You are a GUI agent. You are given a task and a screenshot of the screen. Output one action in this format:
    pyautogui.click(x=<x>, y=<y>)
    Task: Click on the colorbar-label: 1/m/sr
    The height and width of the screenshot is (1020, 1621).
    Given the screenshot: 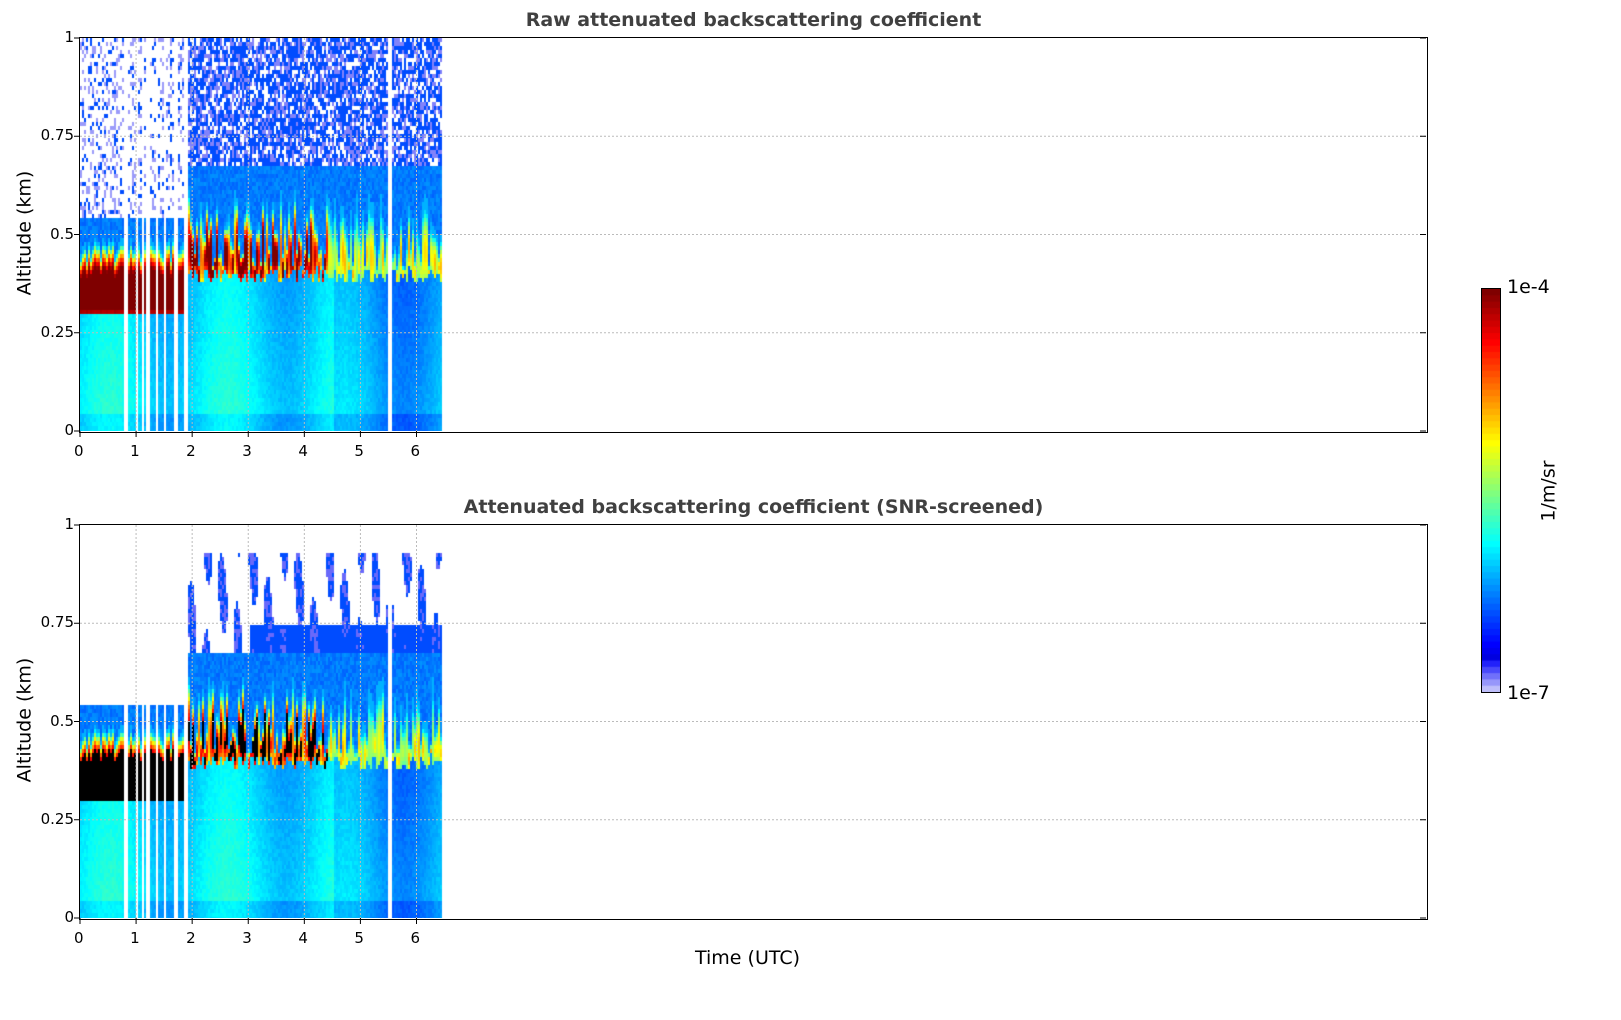 What is the action you would take?
    pyautogui.click(x=1548, y=491)
    